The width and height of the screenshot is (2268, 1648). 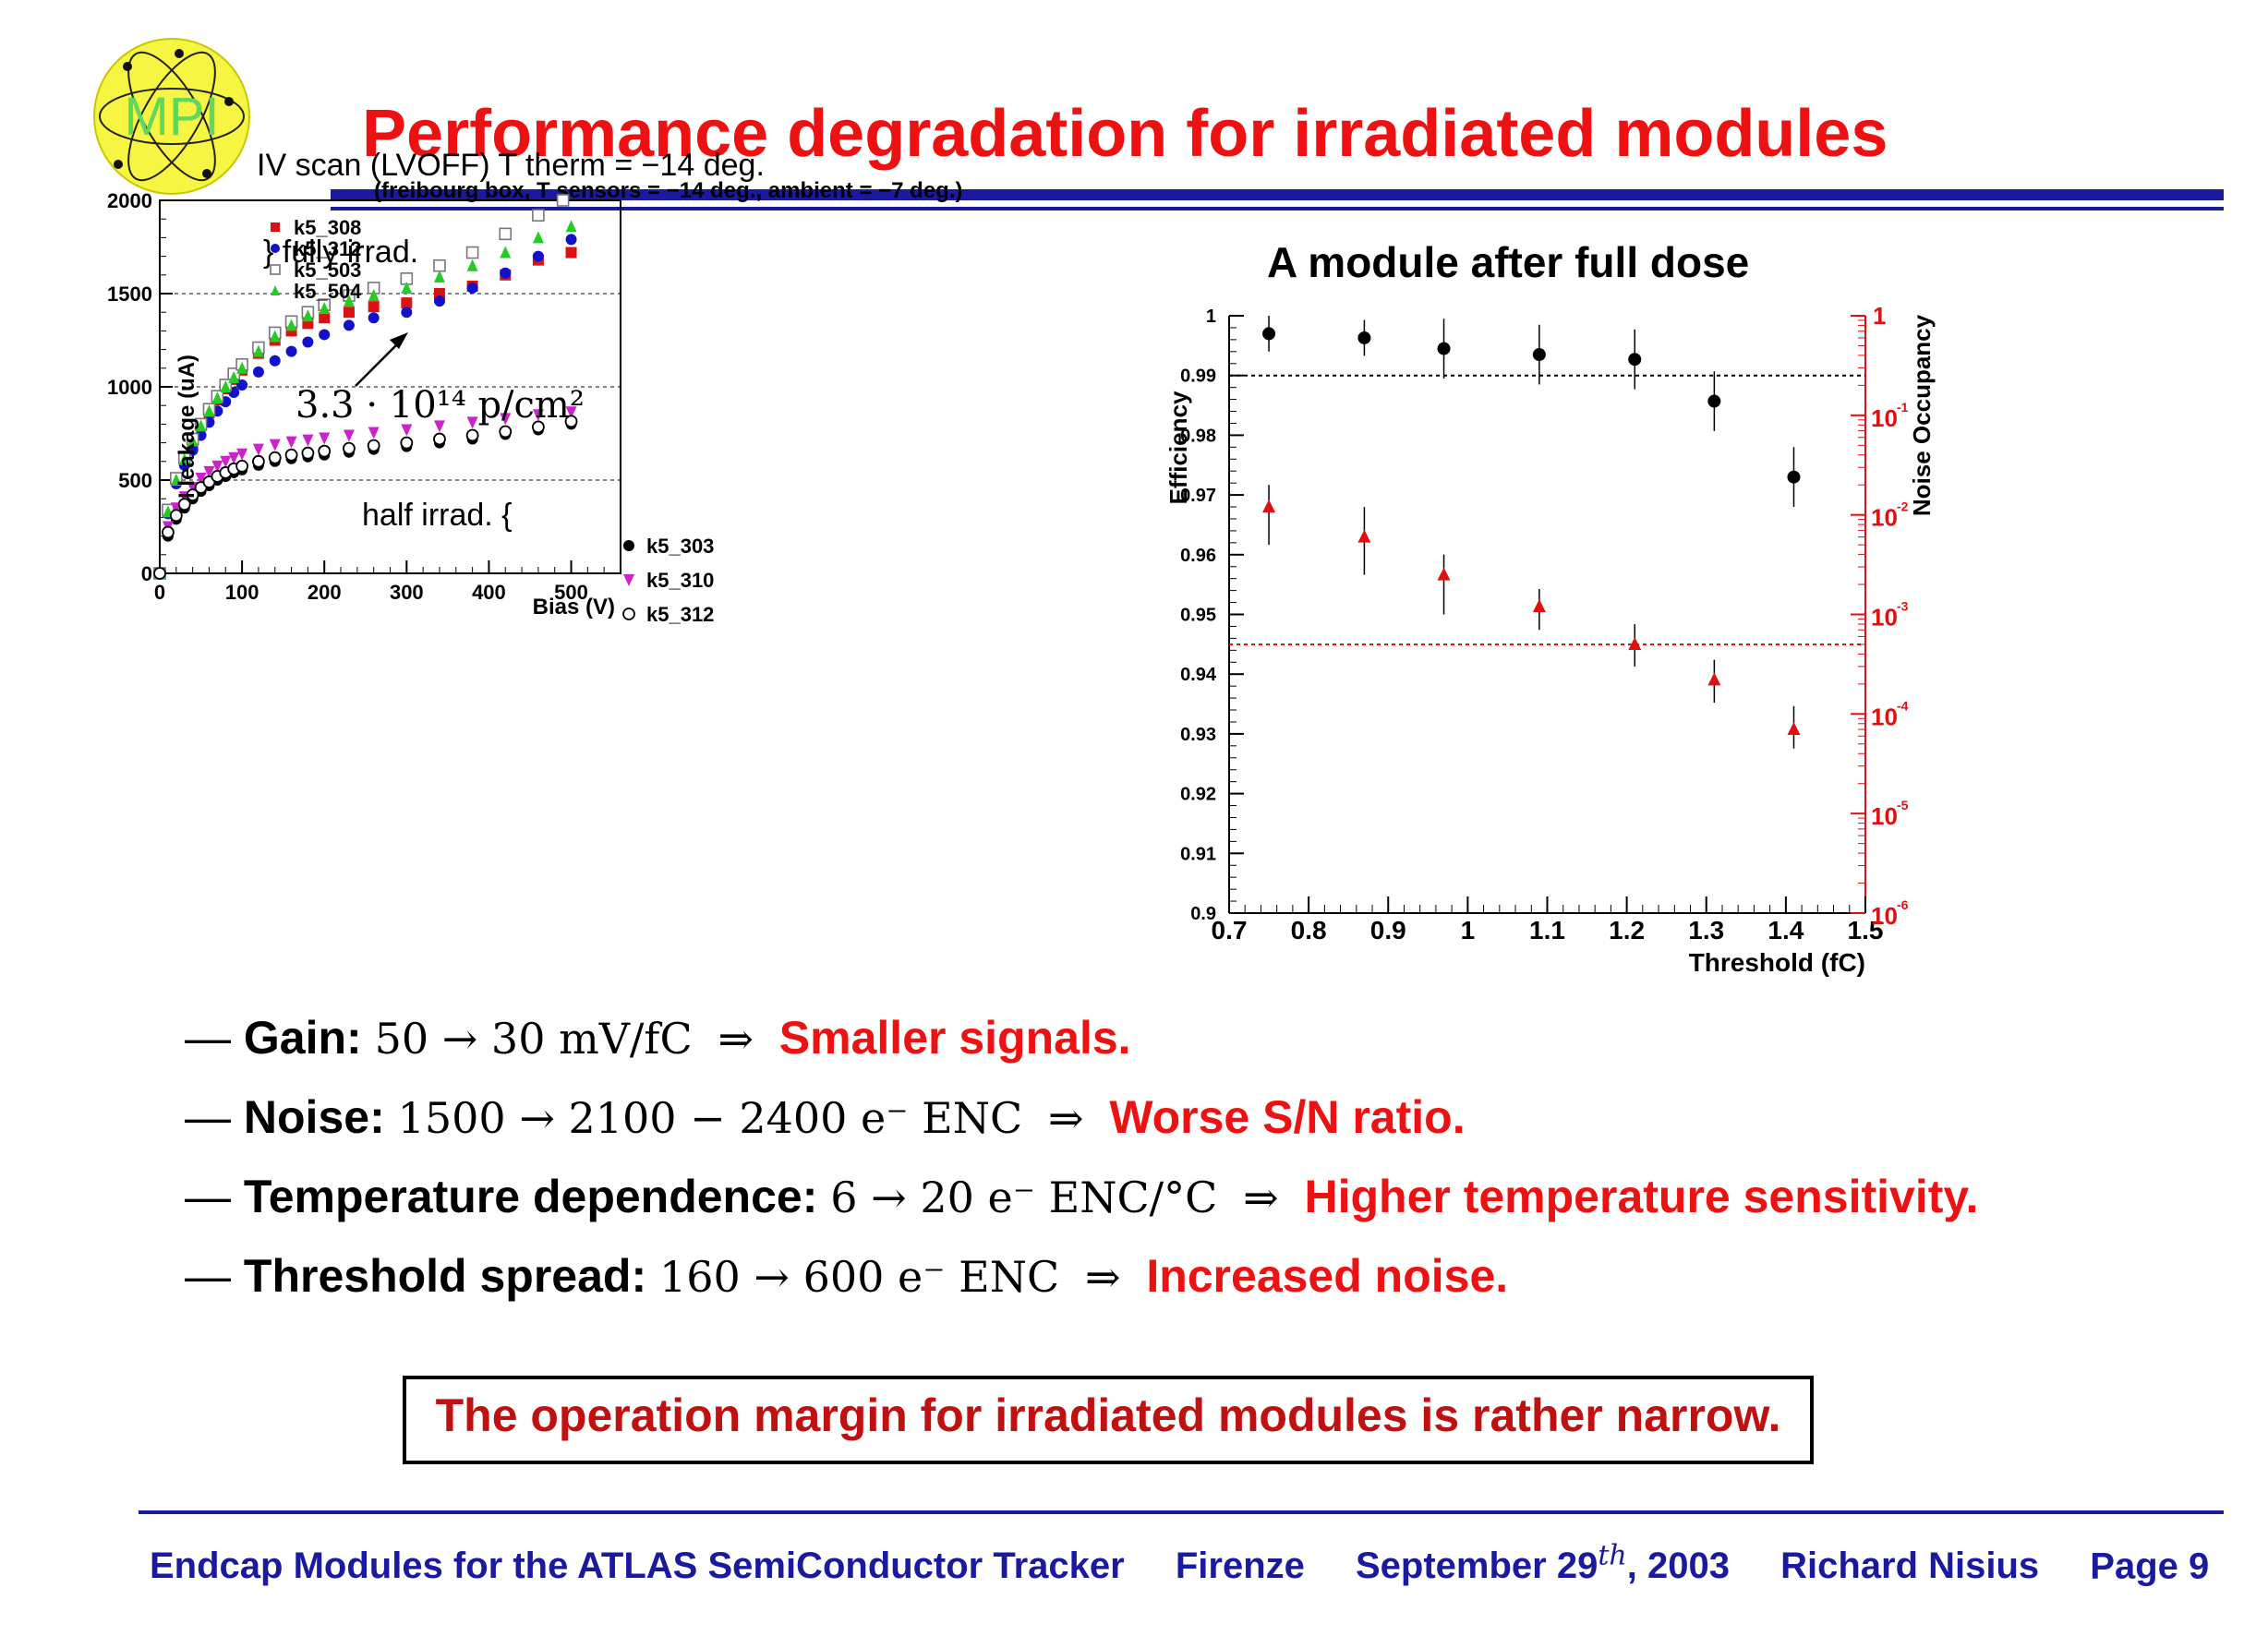 I want to click on eff-ytick-label: 0.96, so click(x=1198, y=556).